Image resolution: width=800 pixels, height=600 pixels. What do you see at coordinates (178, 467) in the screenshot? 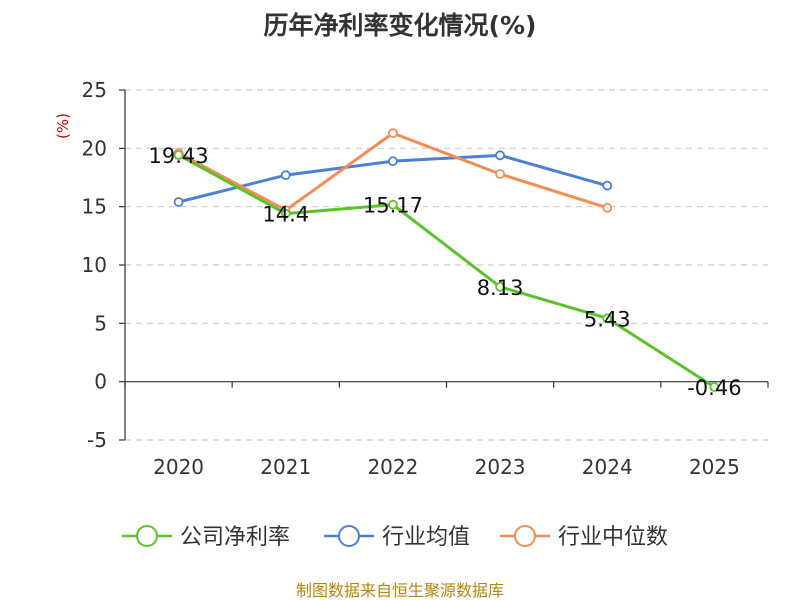
I see `x-tick-label: 2020` at bounding box center [178, 467].